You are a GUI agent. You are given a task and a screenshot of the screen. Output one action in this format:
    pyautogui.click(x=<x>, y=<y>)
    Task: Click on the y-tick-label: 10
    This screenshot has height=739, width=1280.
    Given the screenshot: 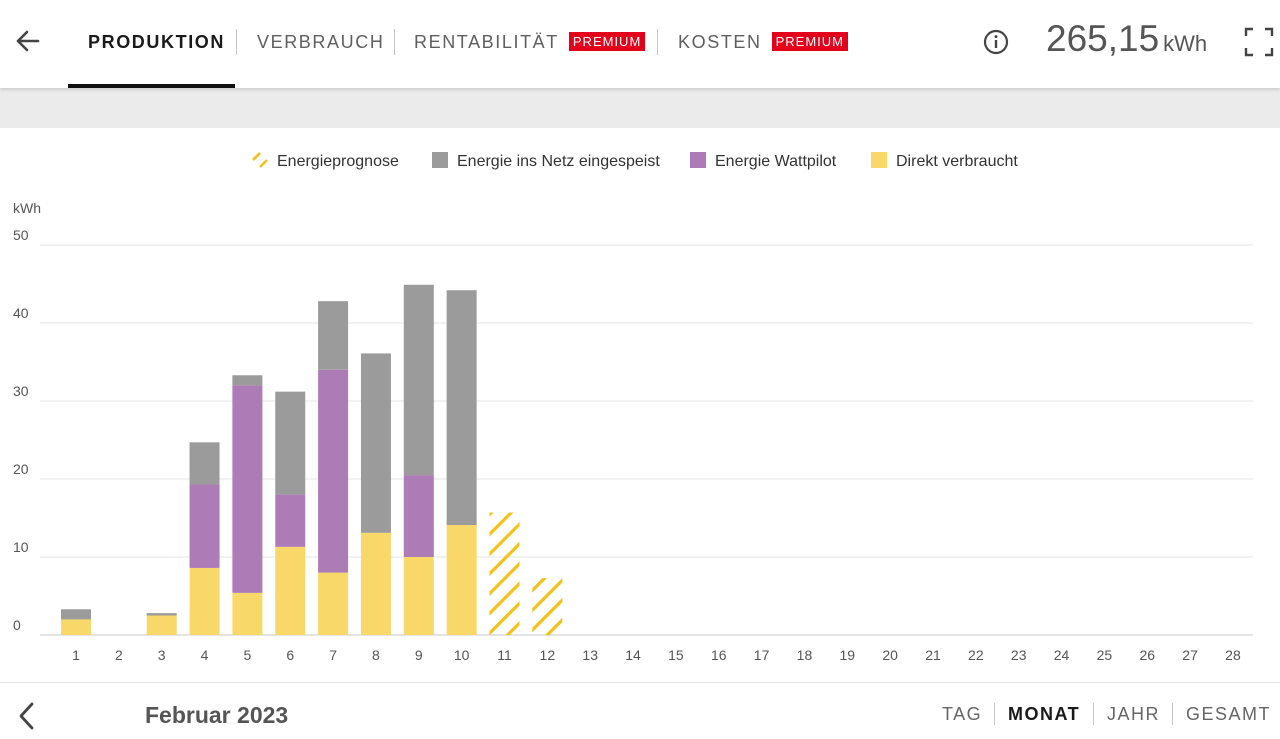 What is the action you would take?
    pyautogui.click(x=21, y=547)
    